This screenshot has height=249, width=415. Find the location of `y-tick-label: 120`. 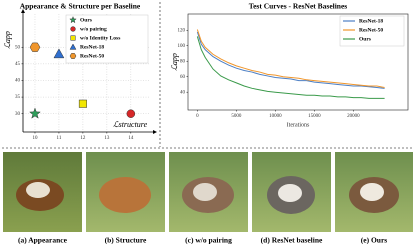

y-tick-label: 120 is located at coordinates (182, 30).